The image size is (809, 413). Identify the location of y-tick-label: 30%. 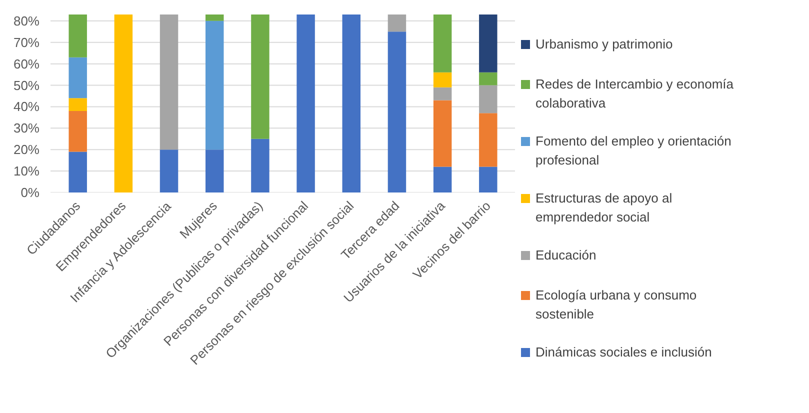
(26, 128).